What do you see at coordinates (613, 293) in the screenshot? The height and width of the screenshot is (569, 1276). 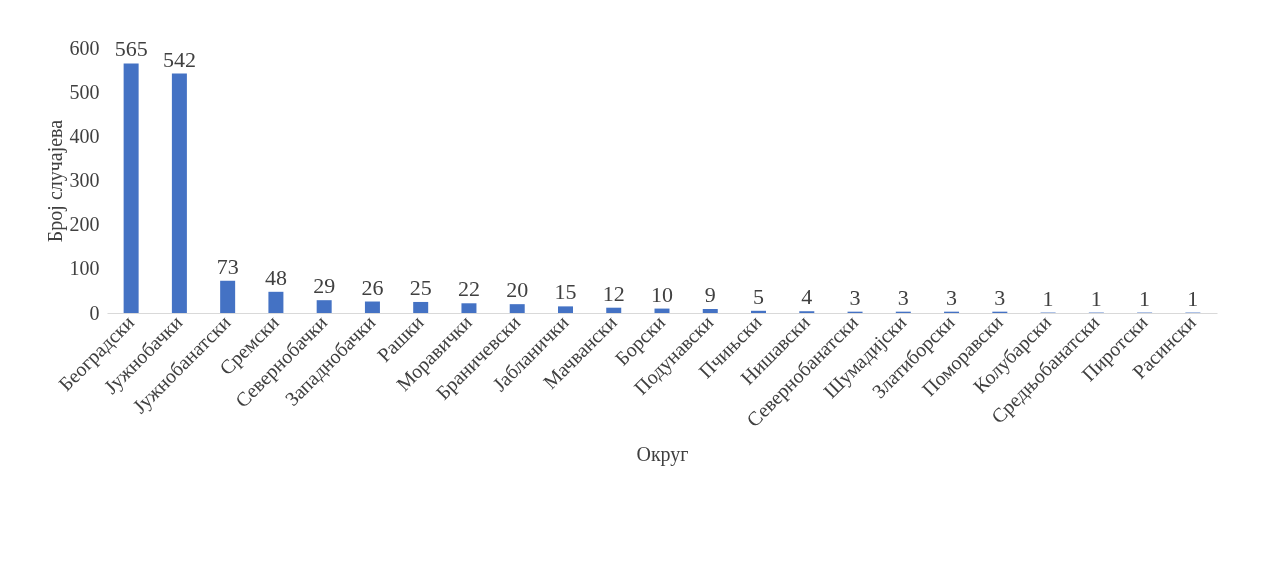 I see `data-label: 12` at bounding box center [613, 293].